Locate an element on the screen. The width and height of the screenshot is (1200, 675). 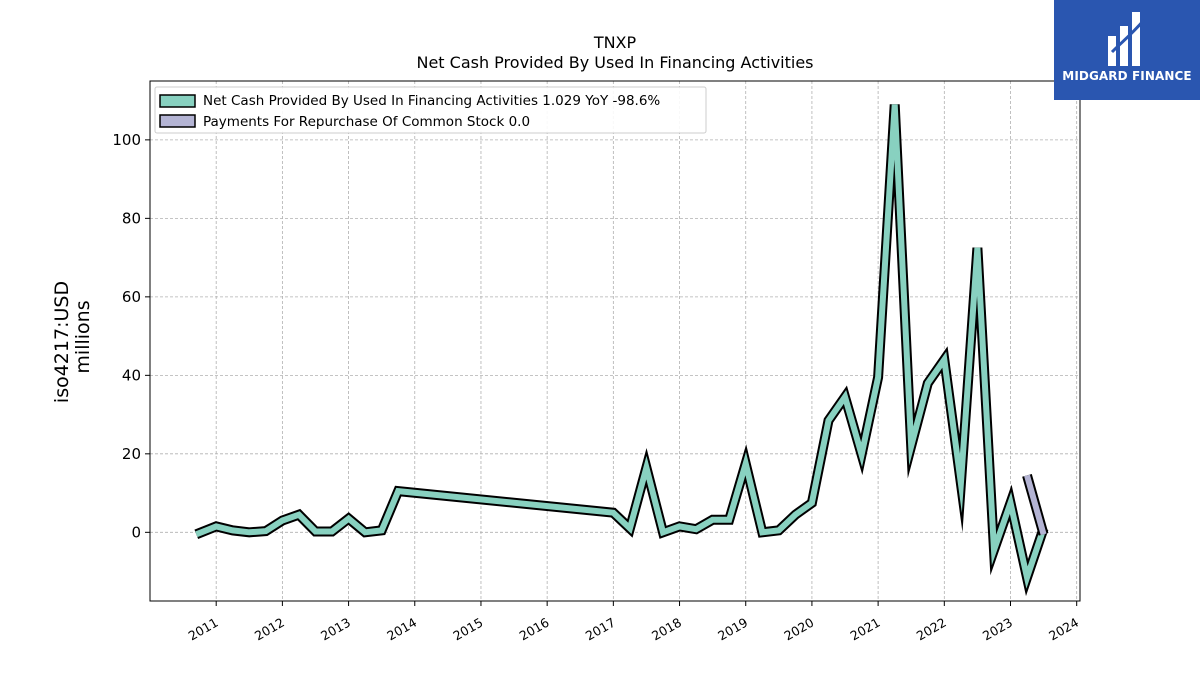
logo: MIDGARD FINANCE is located at coordinates (1127, 50).